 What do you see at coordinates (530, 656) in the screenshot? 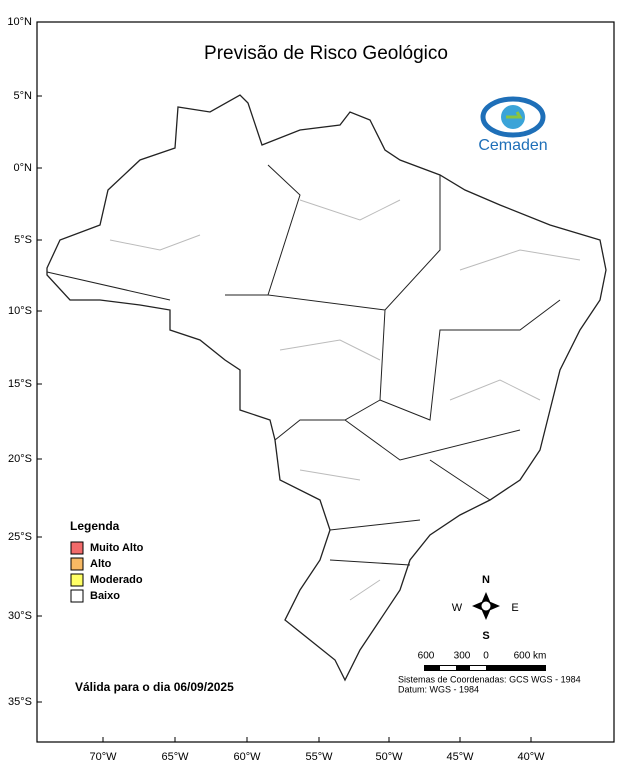
I see `scale-label: 600 km` at bounding box center [530, 656].